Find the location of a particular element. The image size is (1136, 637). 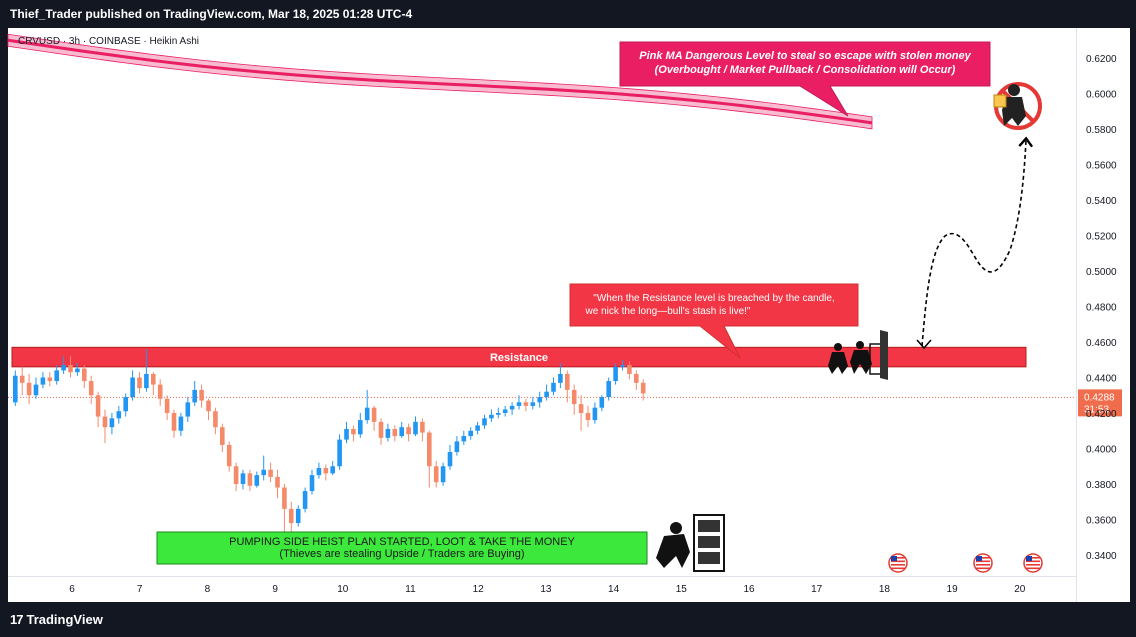

x-tick-label: 7 is located at coordinates (140, 589).